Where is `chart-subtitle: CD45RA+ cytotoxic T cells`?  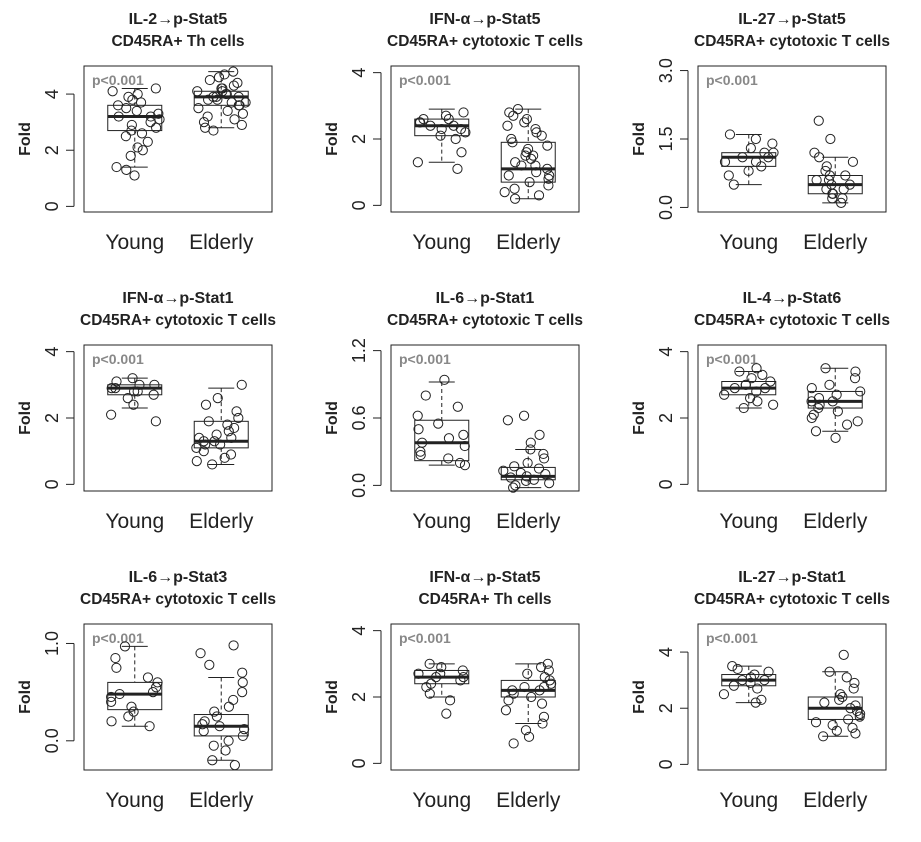 chart-subtitle: CD45RA+ cytotoxic T cells is located at coordinates (485, 320).